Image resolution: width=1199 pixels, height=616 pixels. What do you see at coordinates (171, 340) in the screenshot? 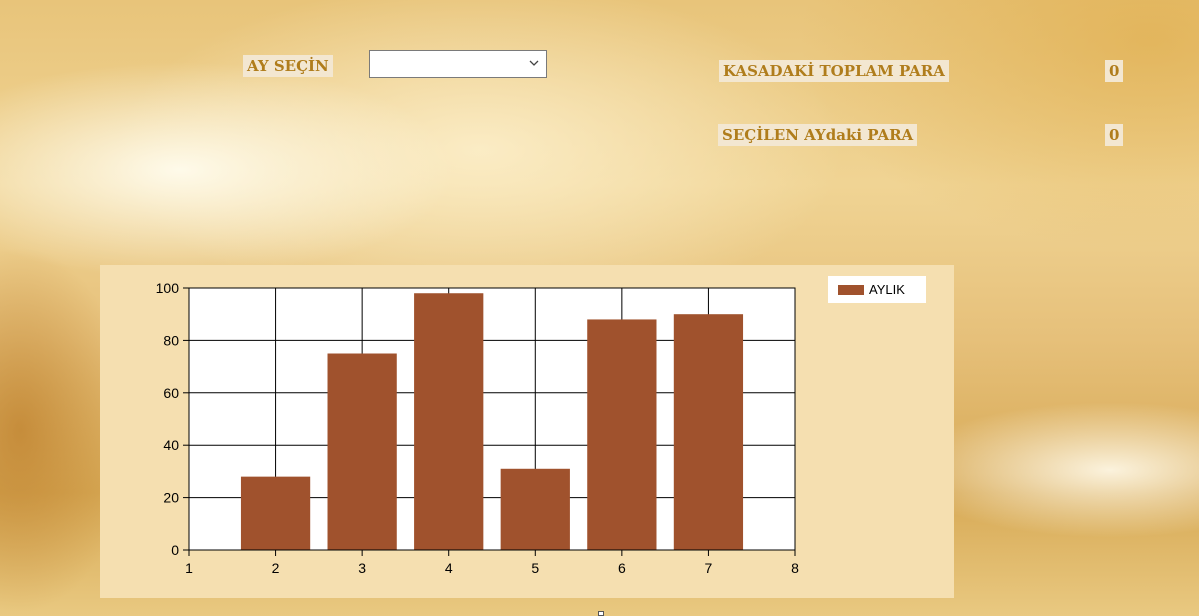
I see `y-tick-label: 80` at bounding box center [171, 340].